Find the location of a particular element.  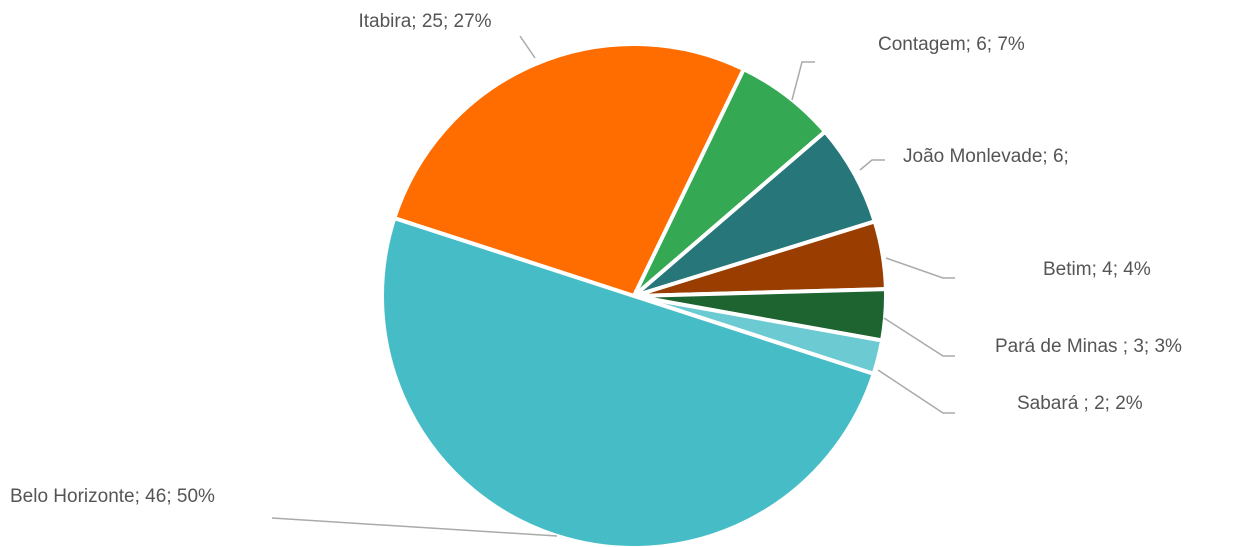

slice-label: Betim; 4; 4% is located at coordinates (1097, 269).